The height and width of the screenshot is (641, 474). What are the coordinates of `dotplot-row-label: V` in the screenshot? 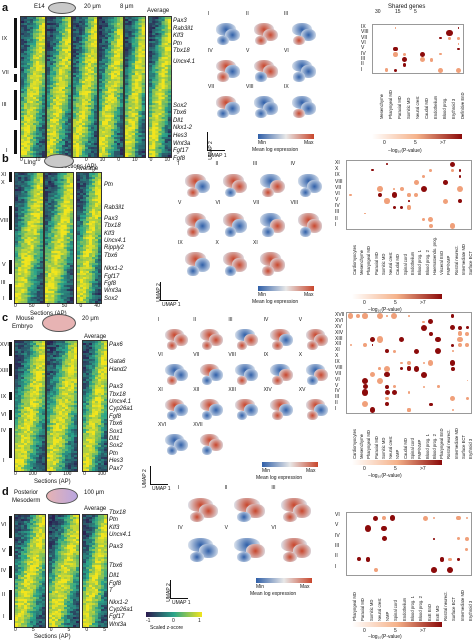 It's located at (337, 385).